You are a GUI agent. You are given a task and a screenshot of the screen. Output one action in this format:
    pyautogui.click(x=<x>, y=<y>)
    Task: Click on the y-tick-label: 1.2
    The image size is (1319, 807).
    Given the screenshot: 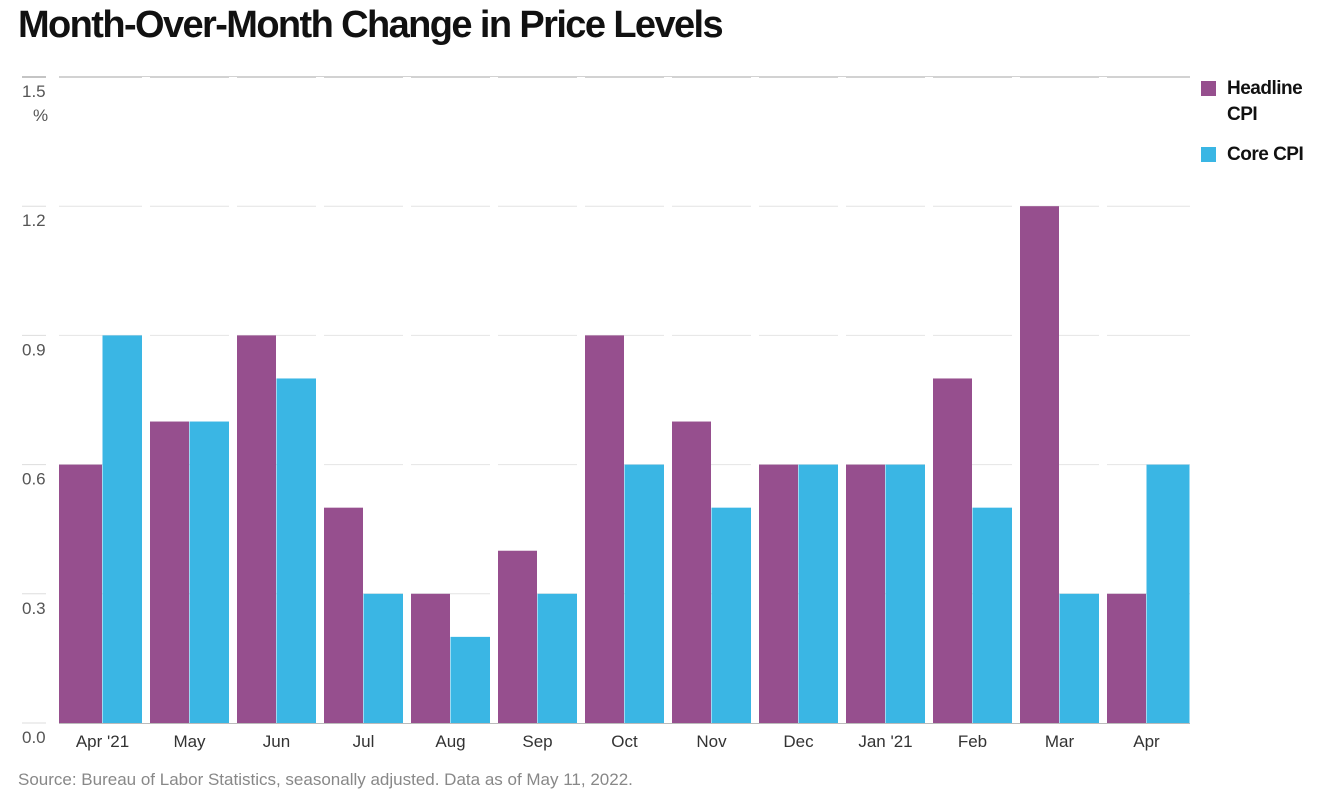 What is the action you would take?
    pyautogui.click(x=34, y=220)
    